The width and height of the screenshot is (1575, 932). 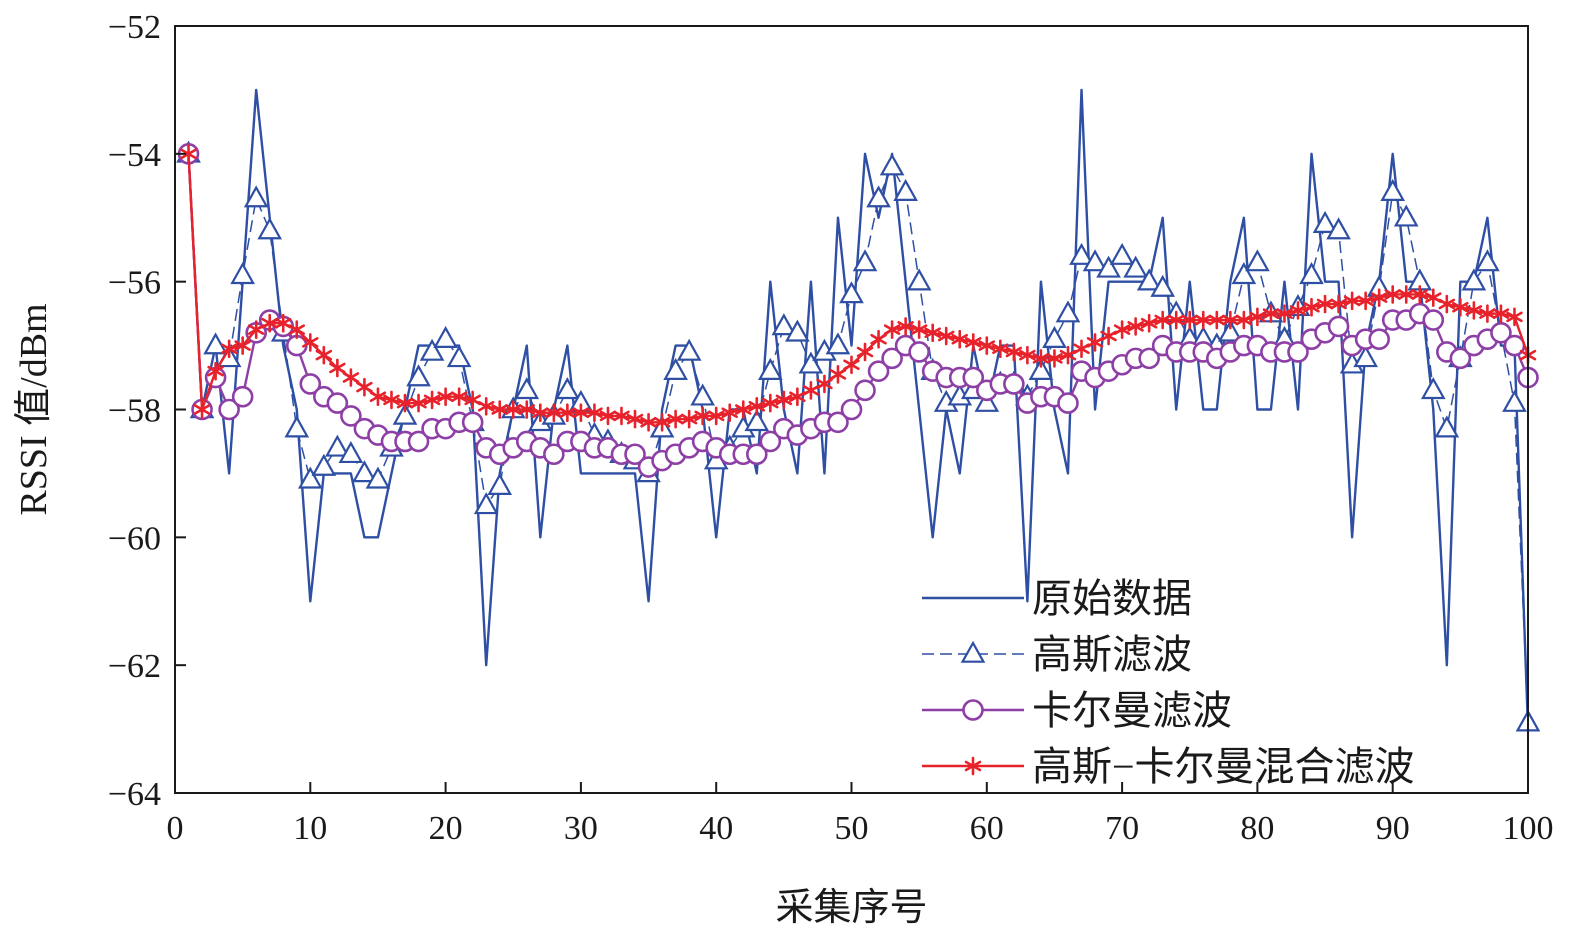 I want to click on legend-item: 高斯−卡尔曼混合滤波, so click(x=1168, y=766).